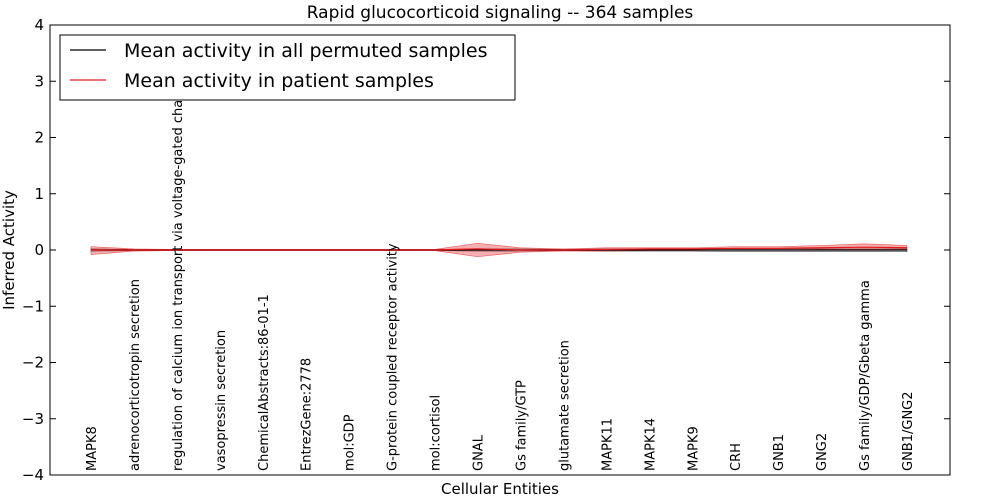 The height and width of the screenshot is (500, 1000). I want to click on x-tick-label: G-protein coupled receptor activity, so click(393, 357).